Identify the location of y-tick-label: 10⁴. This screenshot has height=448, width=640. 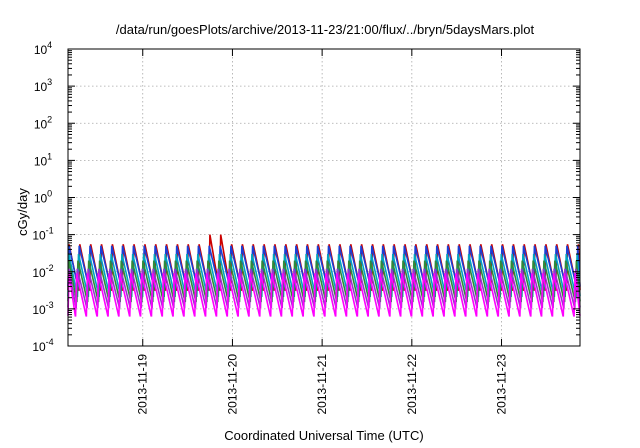
(43, 48).